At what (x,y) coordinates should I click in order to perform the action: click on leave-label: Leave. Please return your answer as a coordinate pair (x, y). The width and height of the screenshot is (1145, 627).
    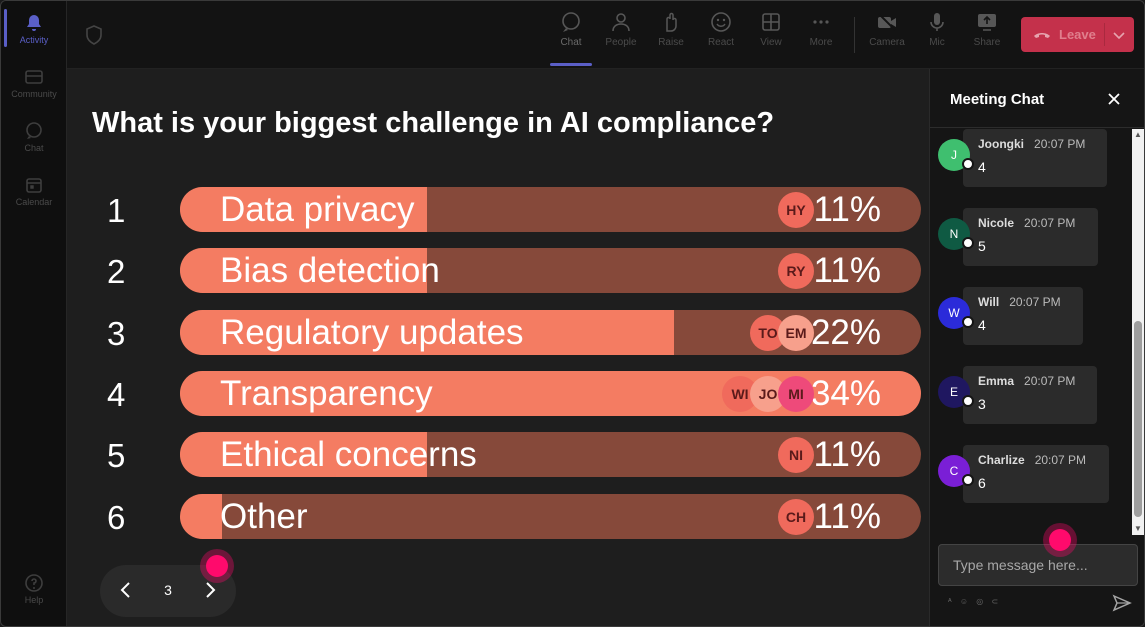
    Looking at the image, I should click on (1077, 34).